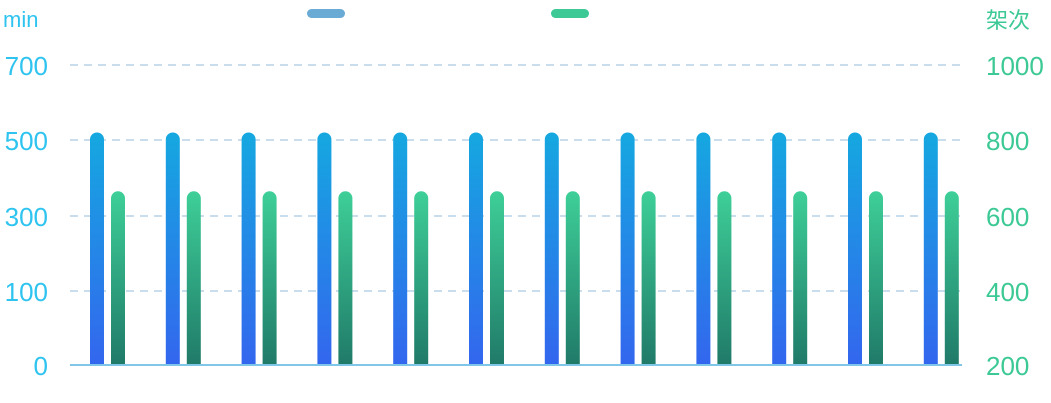  I want to click on right-axis-tick-label: 600, so click(1007, 217).